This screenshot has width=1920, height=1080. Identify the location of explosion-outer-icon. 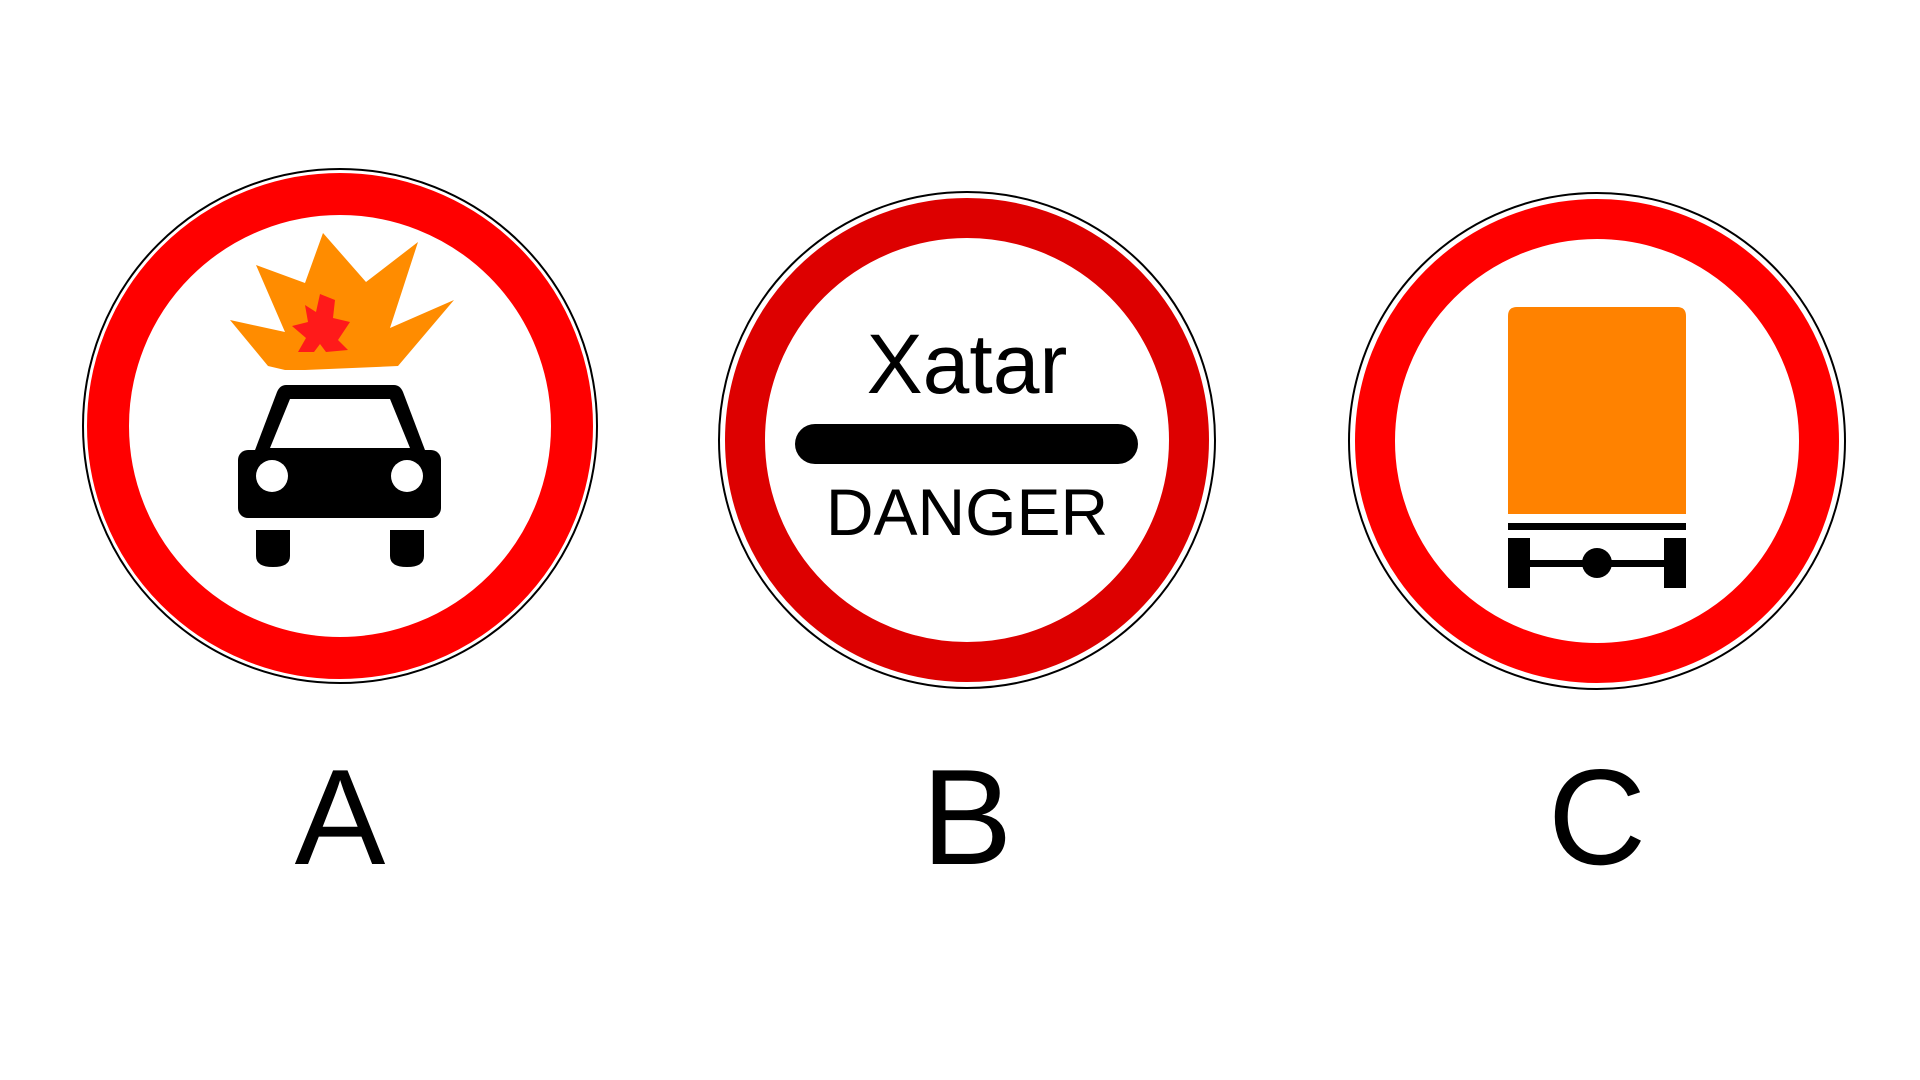
(342, 301).